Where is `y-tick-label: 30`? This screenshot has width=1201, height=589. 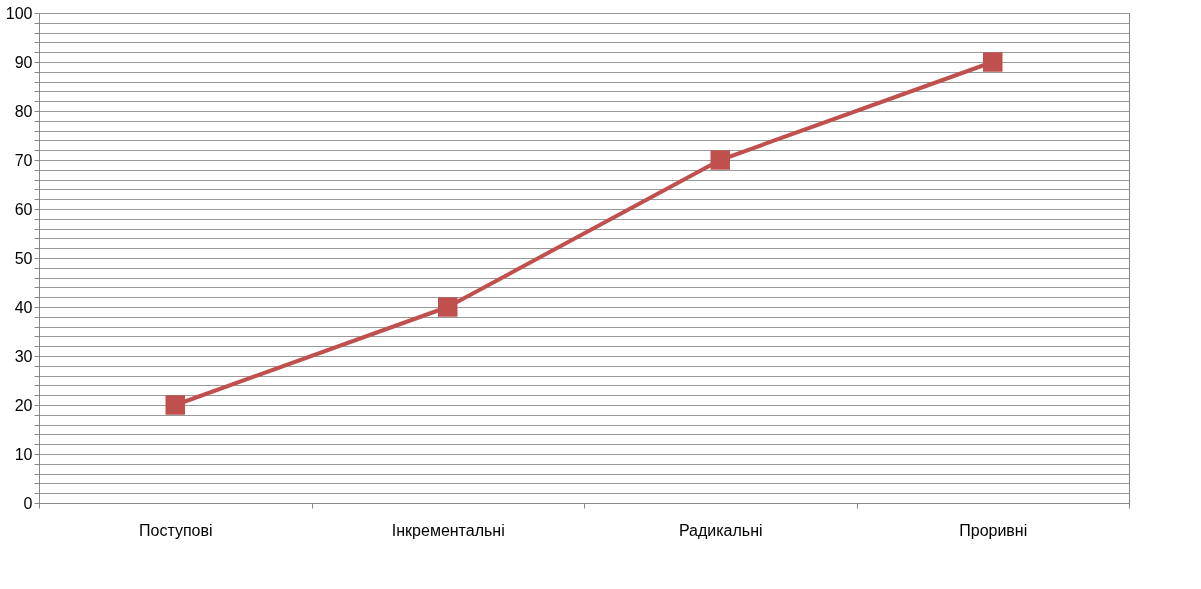
y-tick-label: 30 is located at coordinates (23, 356).